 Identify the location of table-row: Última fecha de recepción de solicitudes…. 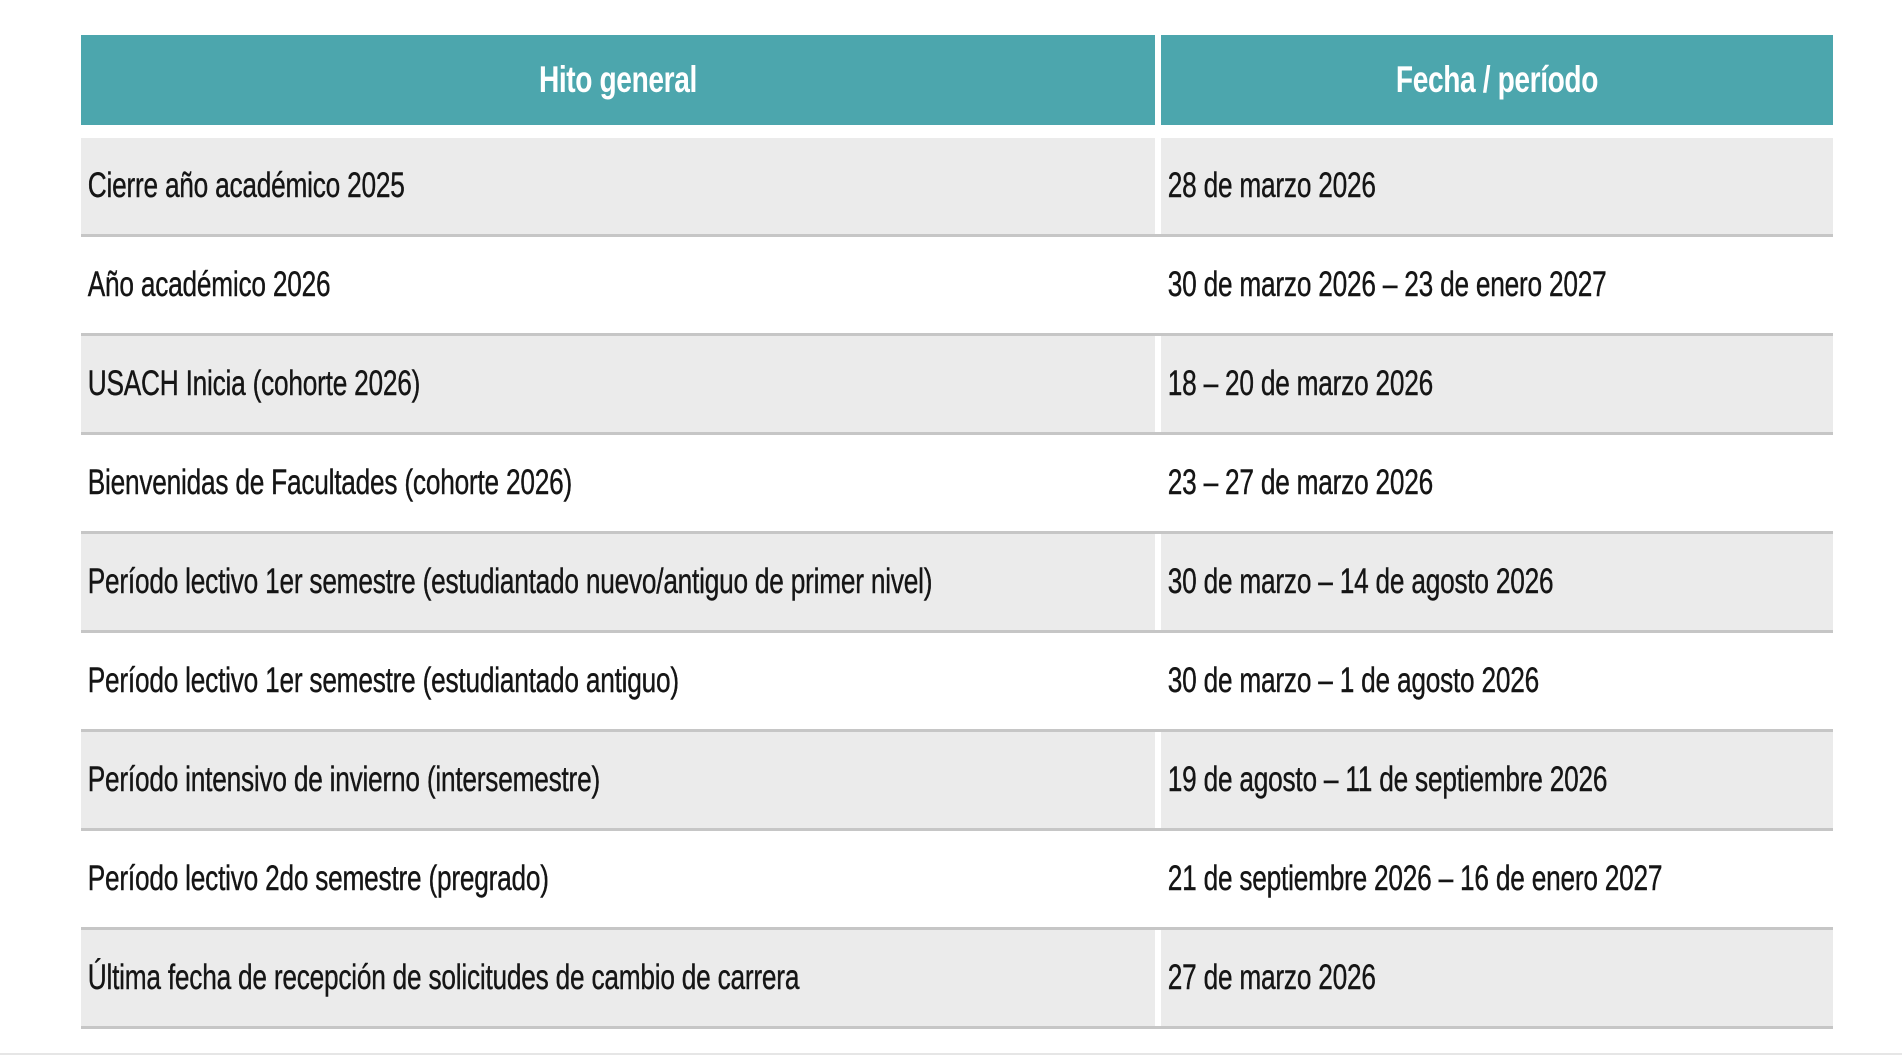
(957, 979).